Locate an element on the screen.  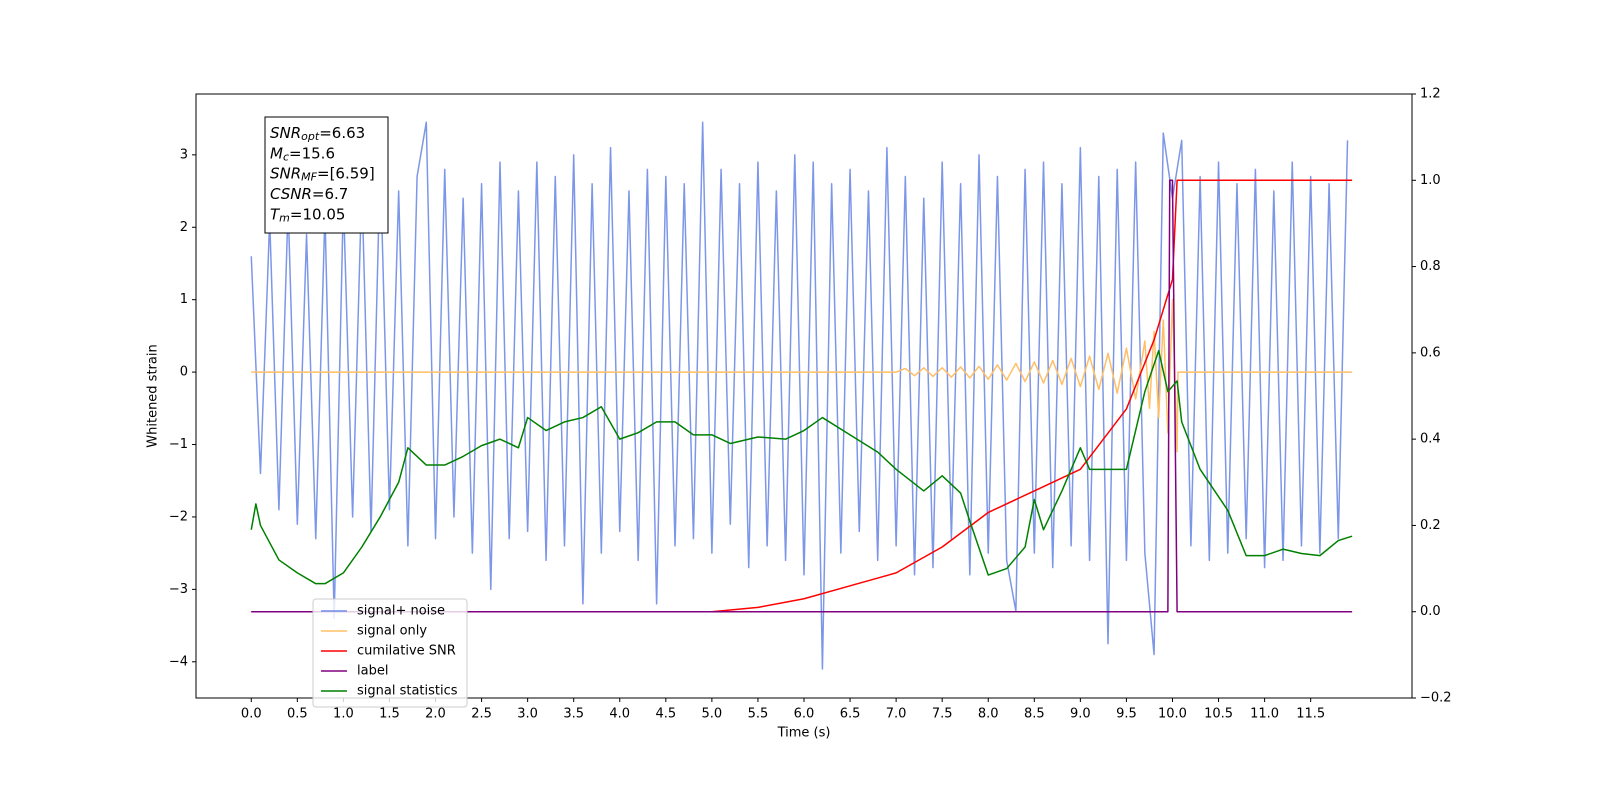
y-tick-label: −2 is located at coordinates (178, 516).